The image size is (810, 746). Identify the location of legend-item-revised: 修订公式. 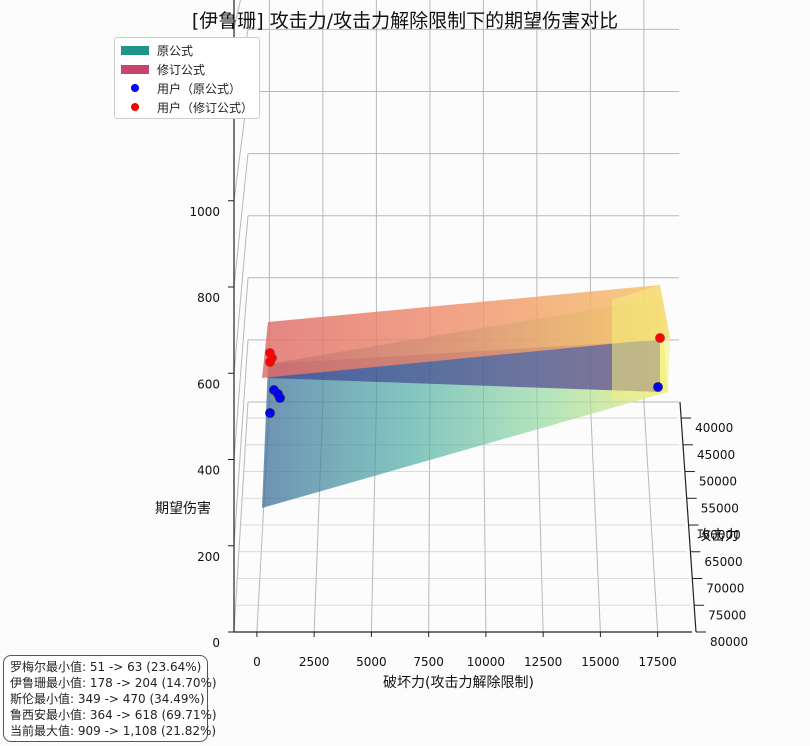
(163, 69).